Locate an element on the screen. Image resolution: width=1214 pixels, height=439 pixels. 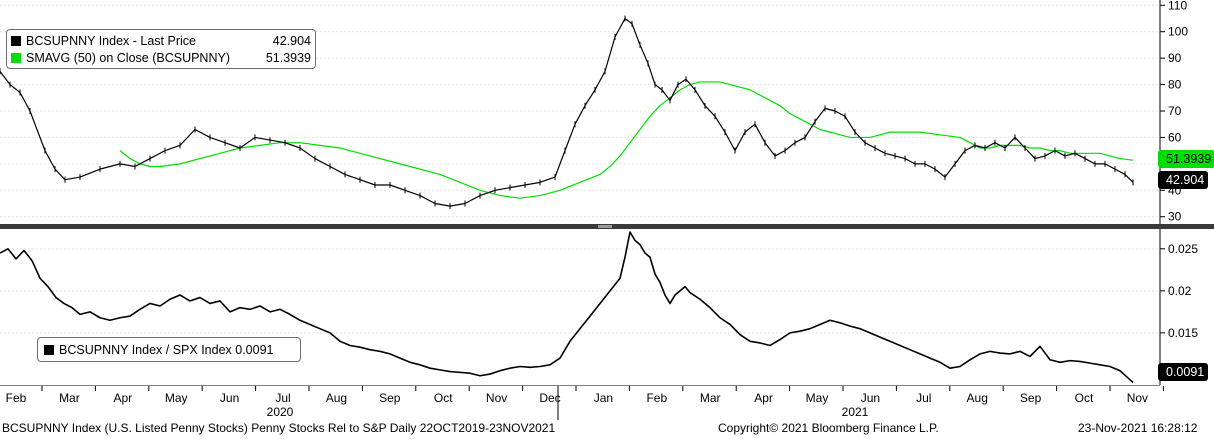
ratio-legend: BCSUPNNY Index / SPX Index 0.0091 is located at coordinates (169, 349).